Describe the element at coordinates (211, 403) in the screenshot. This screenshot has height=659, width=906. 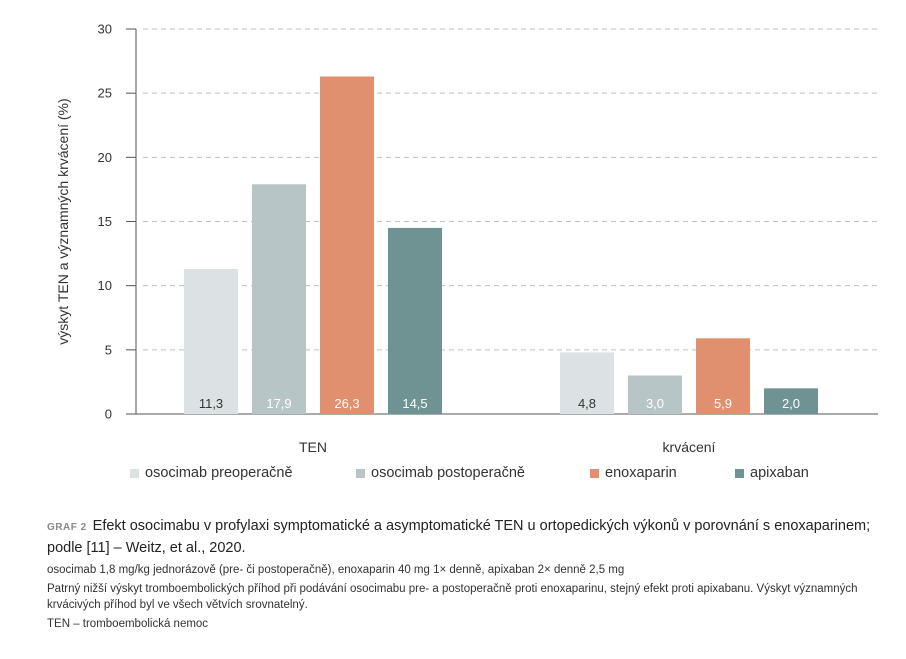
I see `data-label: 11,3` at that location.